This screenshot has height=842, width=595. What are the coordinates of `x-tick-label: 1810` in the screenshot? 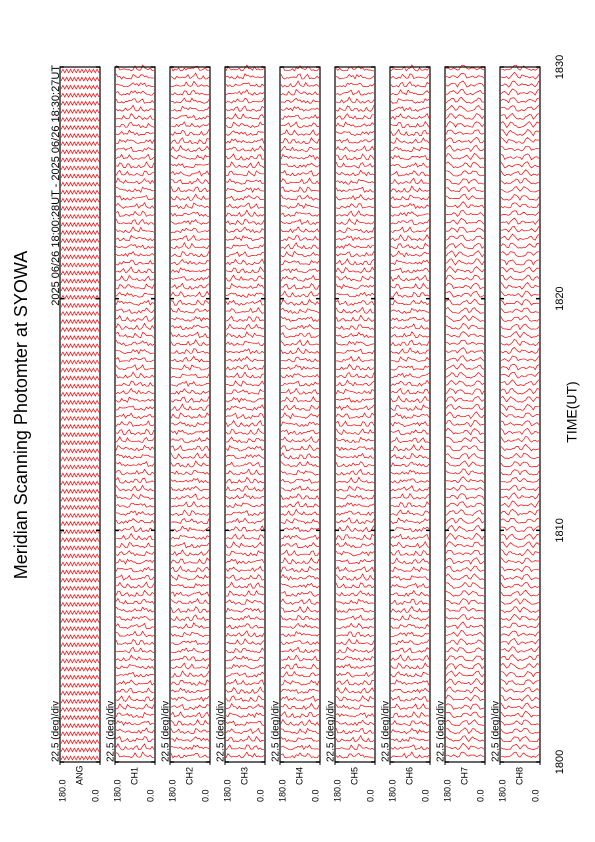 It's located at (560, 530).